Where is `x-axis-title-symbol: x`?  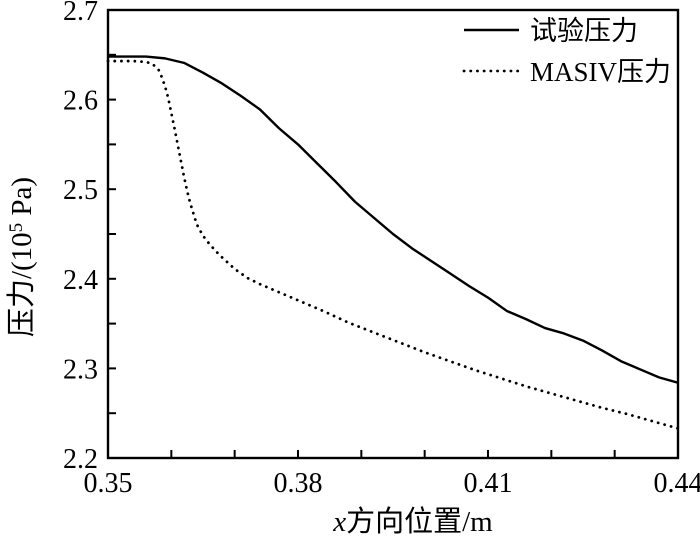
x-axis-title-symbol: x is located at coordinates (339, 522).